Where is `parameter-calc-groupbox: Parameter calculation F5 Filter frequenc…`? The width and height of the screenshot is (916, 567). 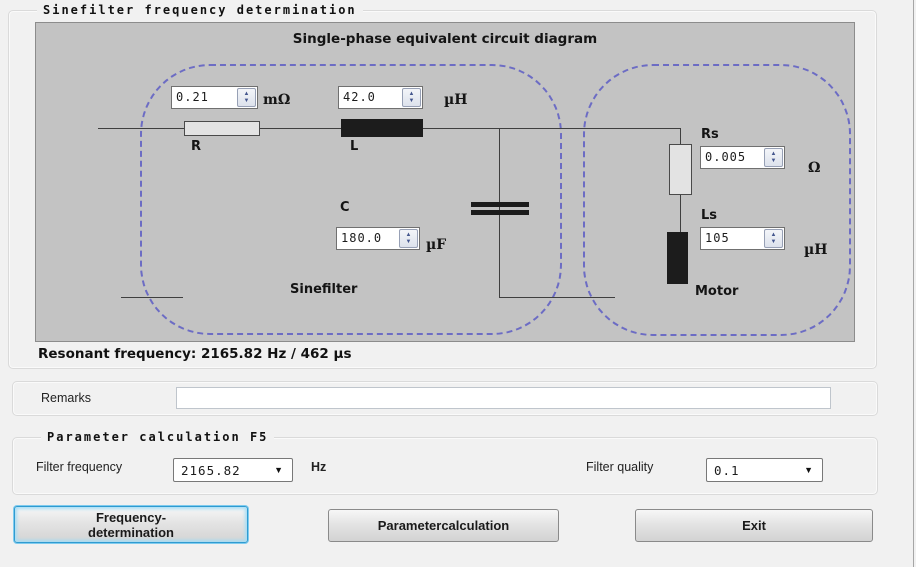
parameter-calc-groupbox: Parameter calculation F5 Filter frequenc… is located at coordinates (445, 462).